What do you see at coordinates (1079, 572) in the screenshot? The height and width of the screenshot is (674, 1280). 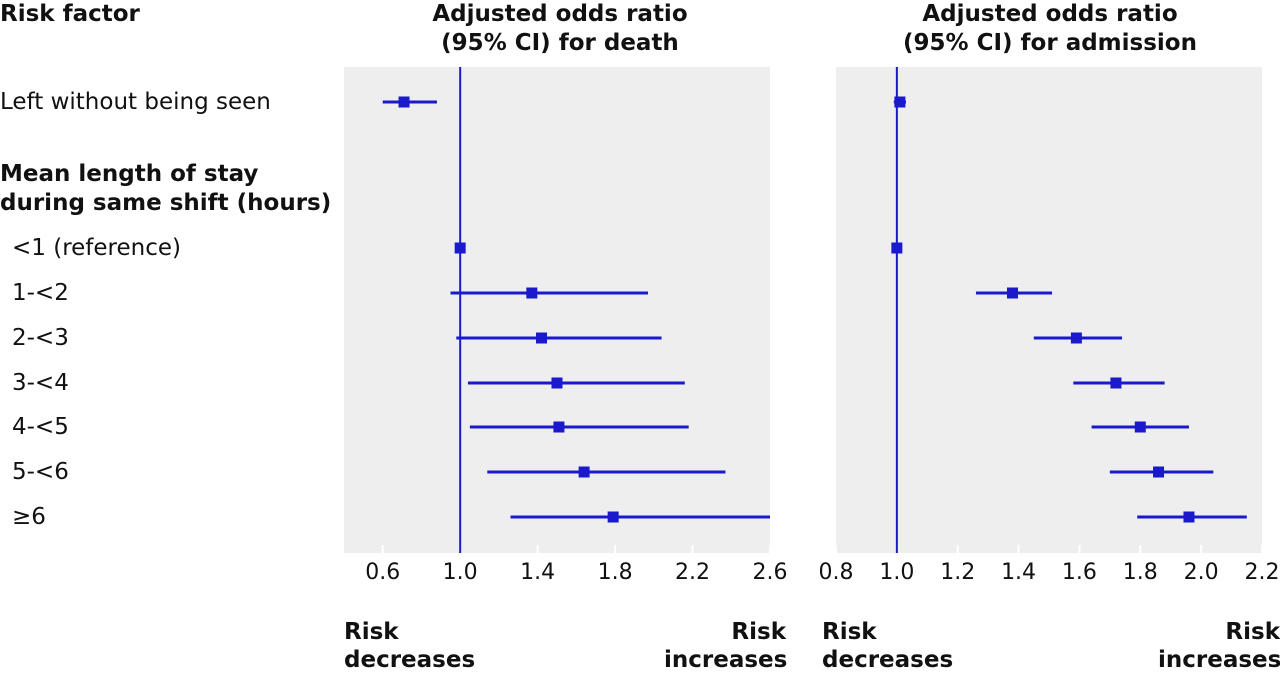 I see `tick-label: 1.6` at bounding box center [1079, 572].